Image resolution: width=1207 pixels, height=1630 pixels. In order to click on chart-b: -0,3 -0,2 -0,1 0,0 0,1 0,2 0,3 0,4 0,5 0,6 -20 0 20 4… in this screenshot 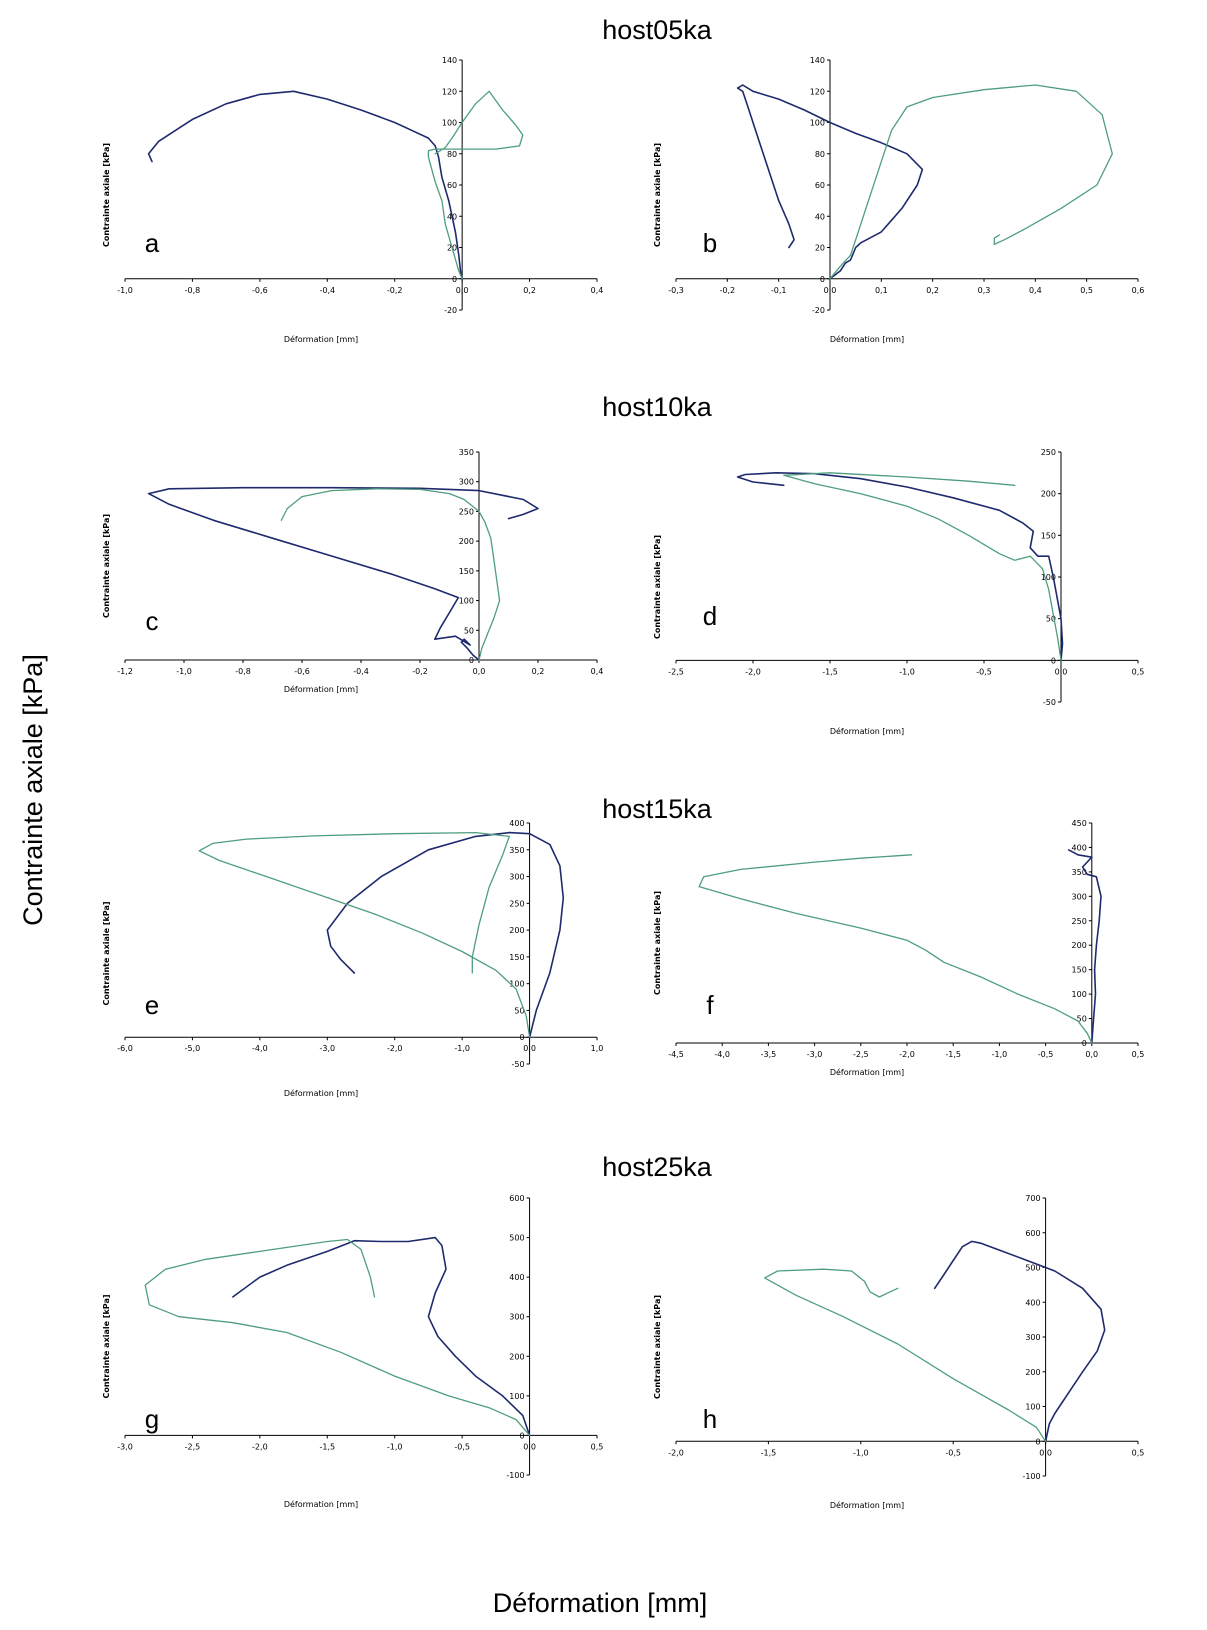, I will do `click(898, 200)`.